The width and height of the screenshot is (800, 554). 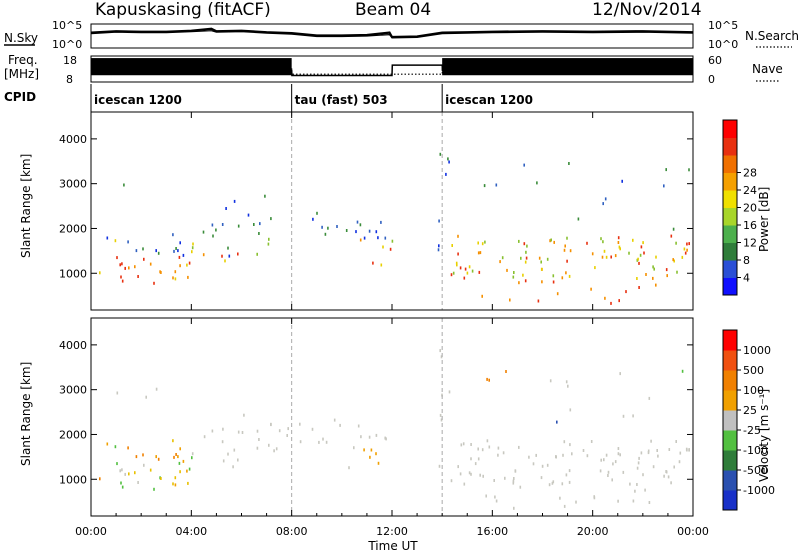 I want to click on nsky-tick-top: 10^5, so click(x=67, y=25).